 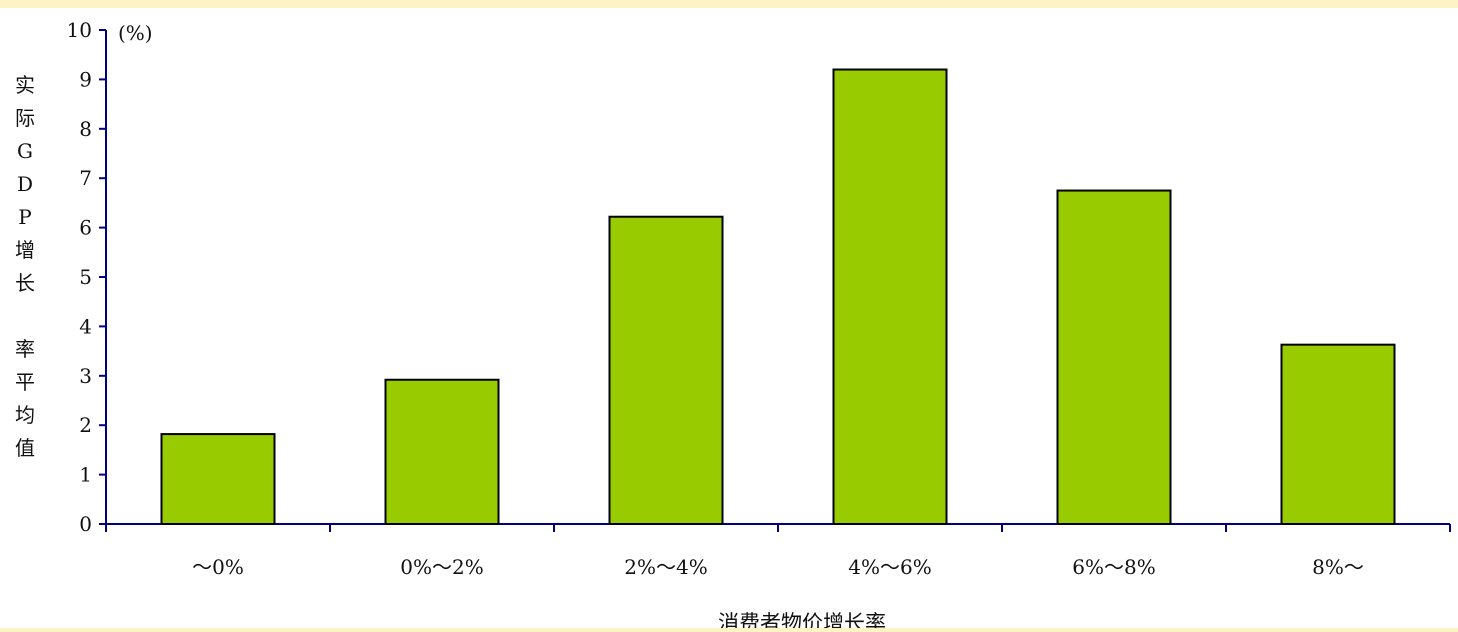 What do you see at coordinates (85, 79) in the screenshot?
I see `y-tick-label: 9` at bounding box center [85, 79].